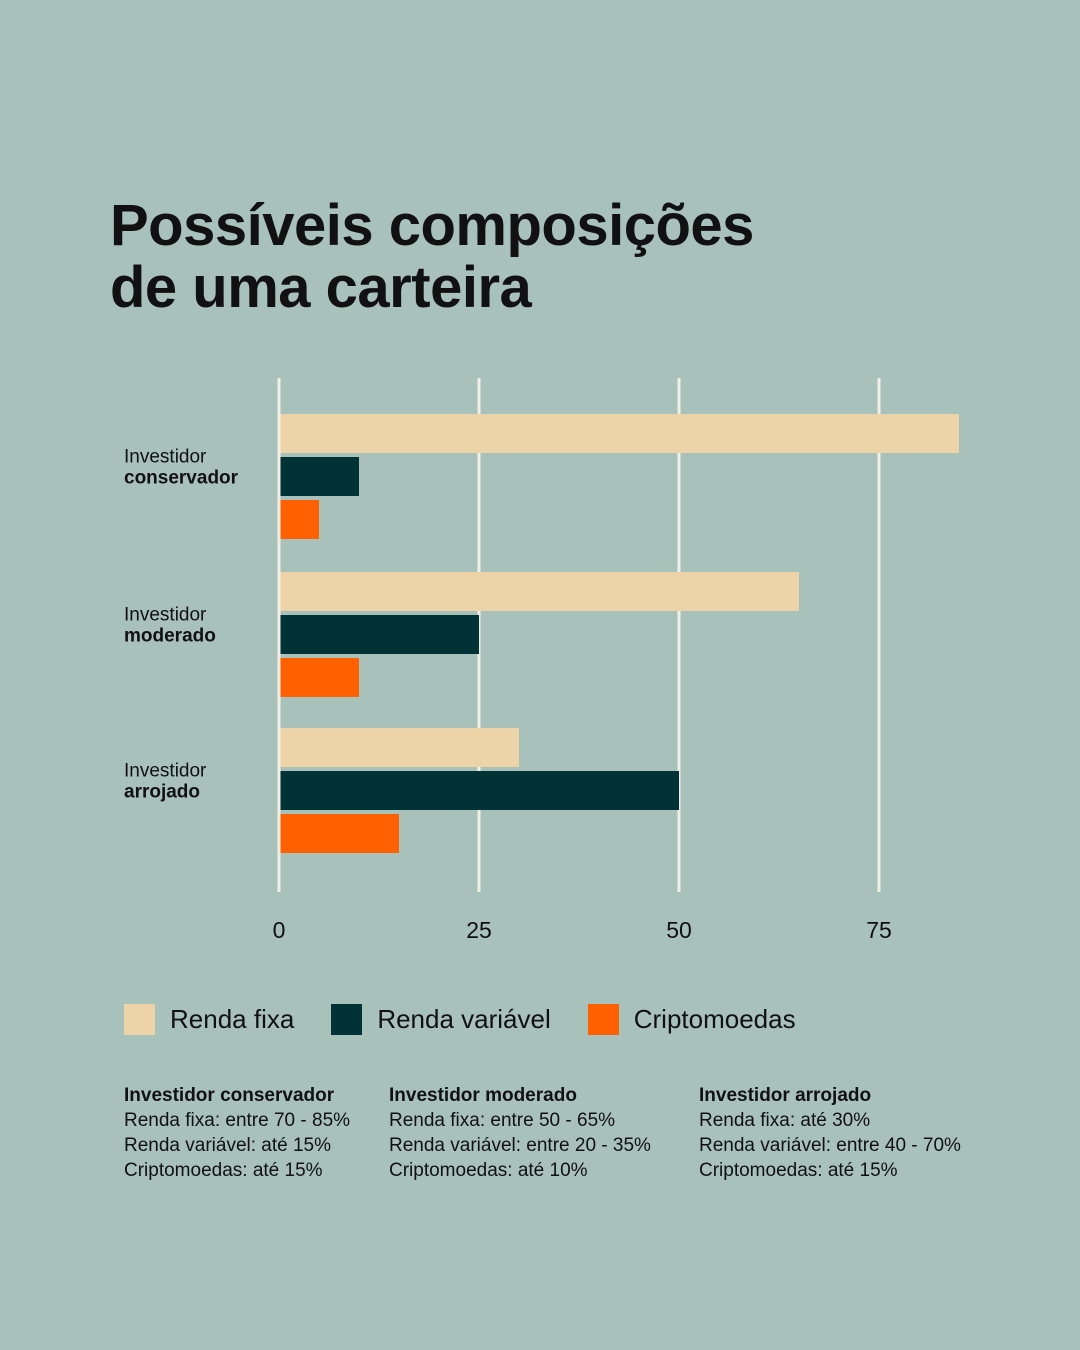 This screenshot has height=1350, width=1080. I want to click on legend-swatch-criptomoedas, so click(603, 1019).